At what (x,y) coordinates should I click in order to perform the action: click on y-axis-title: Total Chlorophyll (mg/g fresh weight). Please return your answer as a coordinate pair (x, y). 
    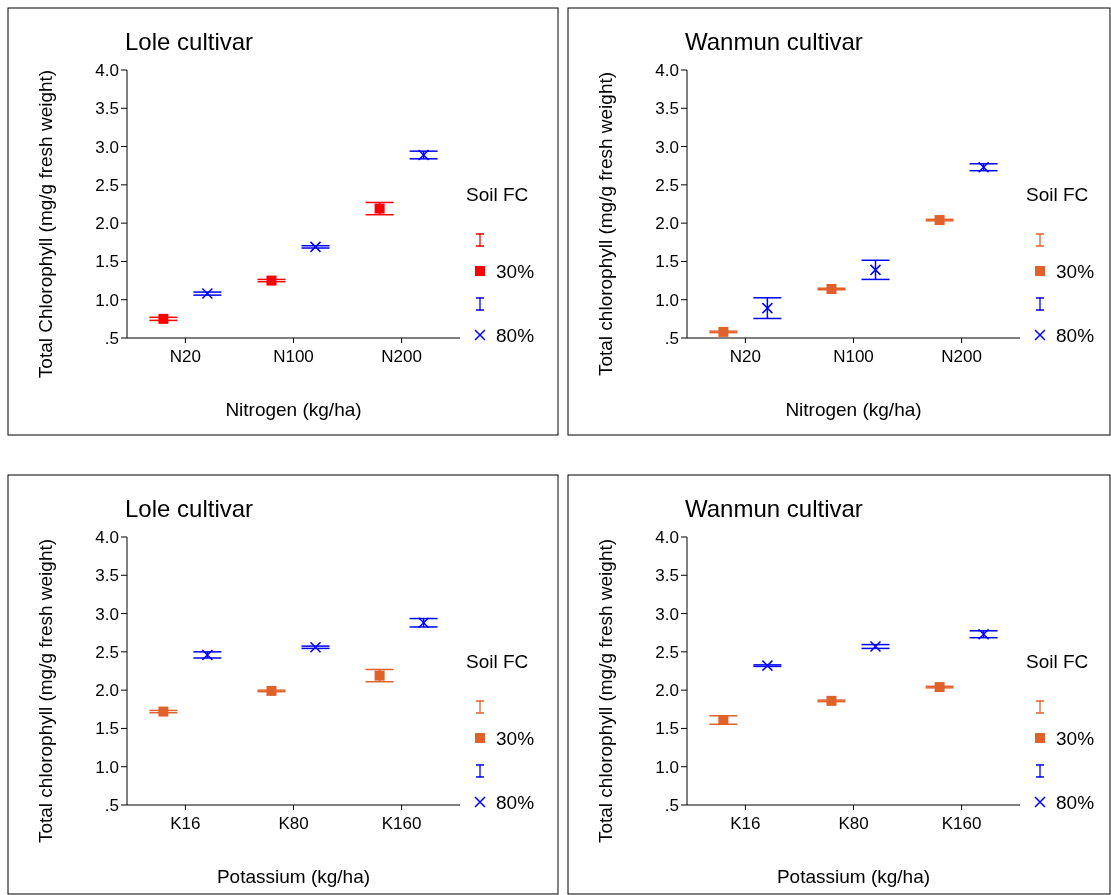
    Looking at the image, I should click on (45, 224).